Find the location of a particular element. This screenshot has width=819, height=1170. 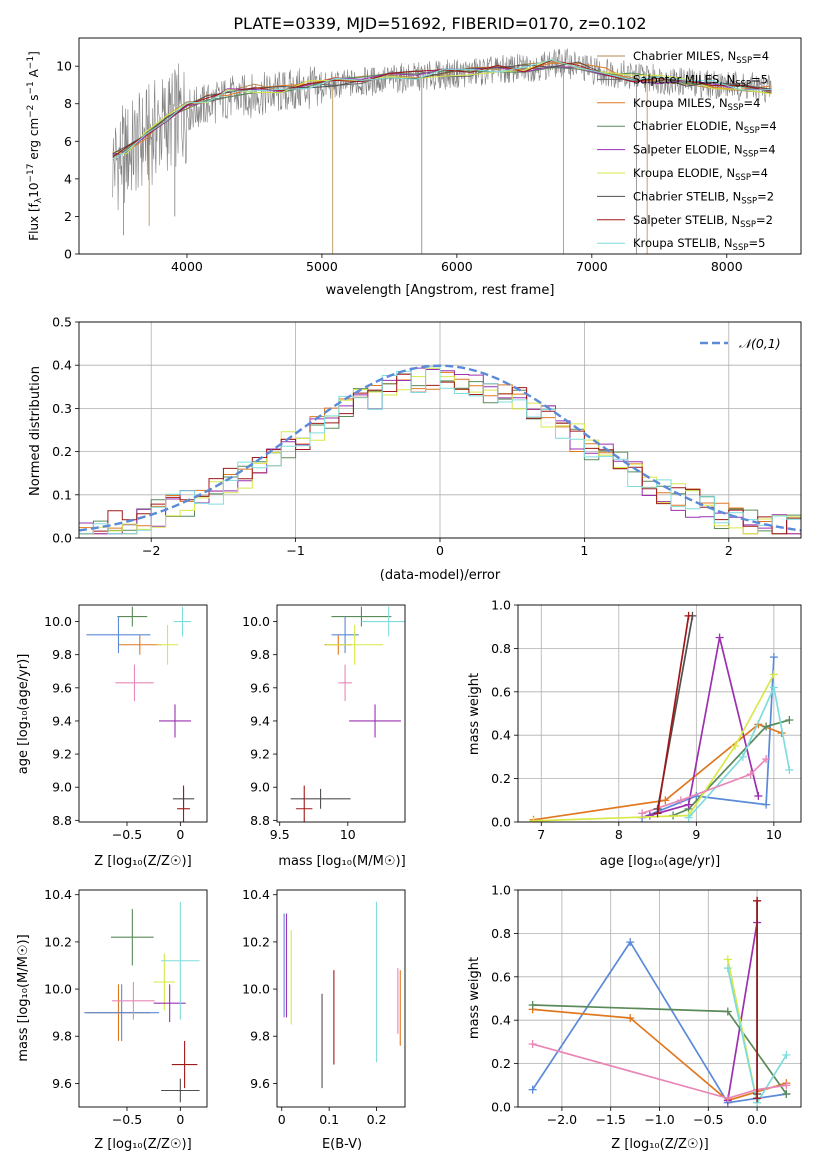

x-tick-label: 6000 is located at coordinates (457, 266).